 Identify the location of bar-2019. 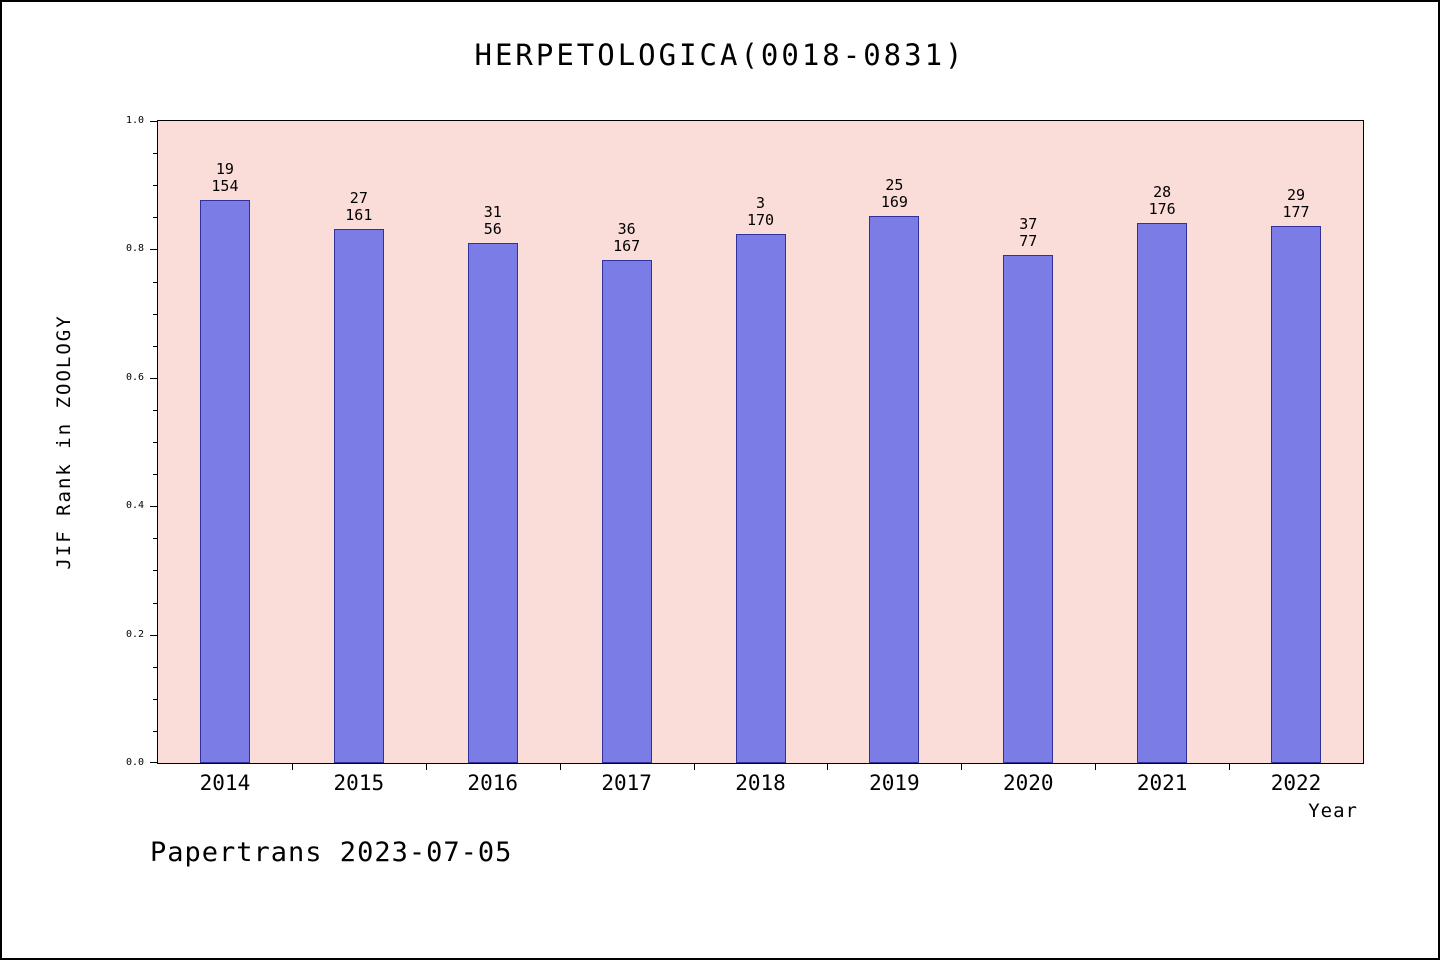
(894, 489).